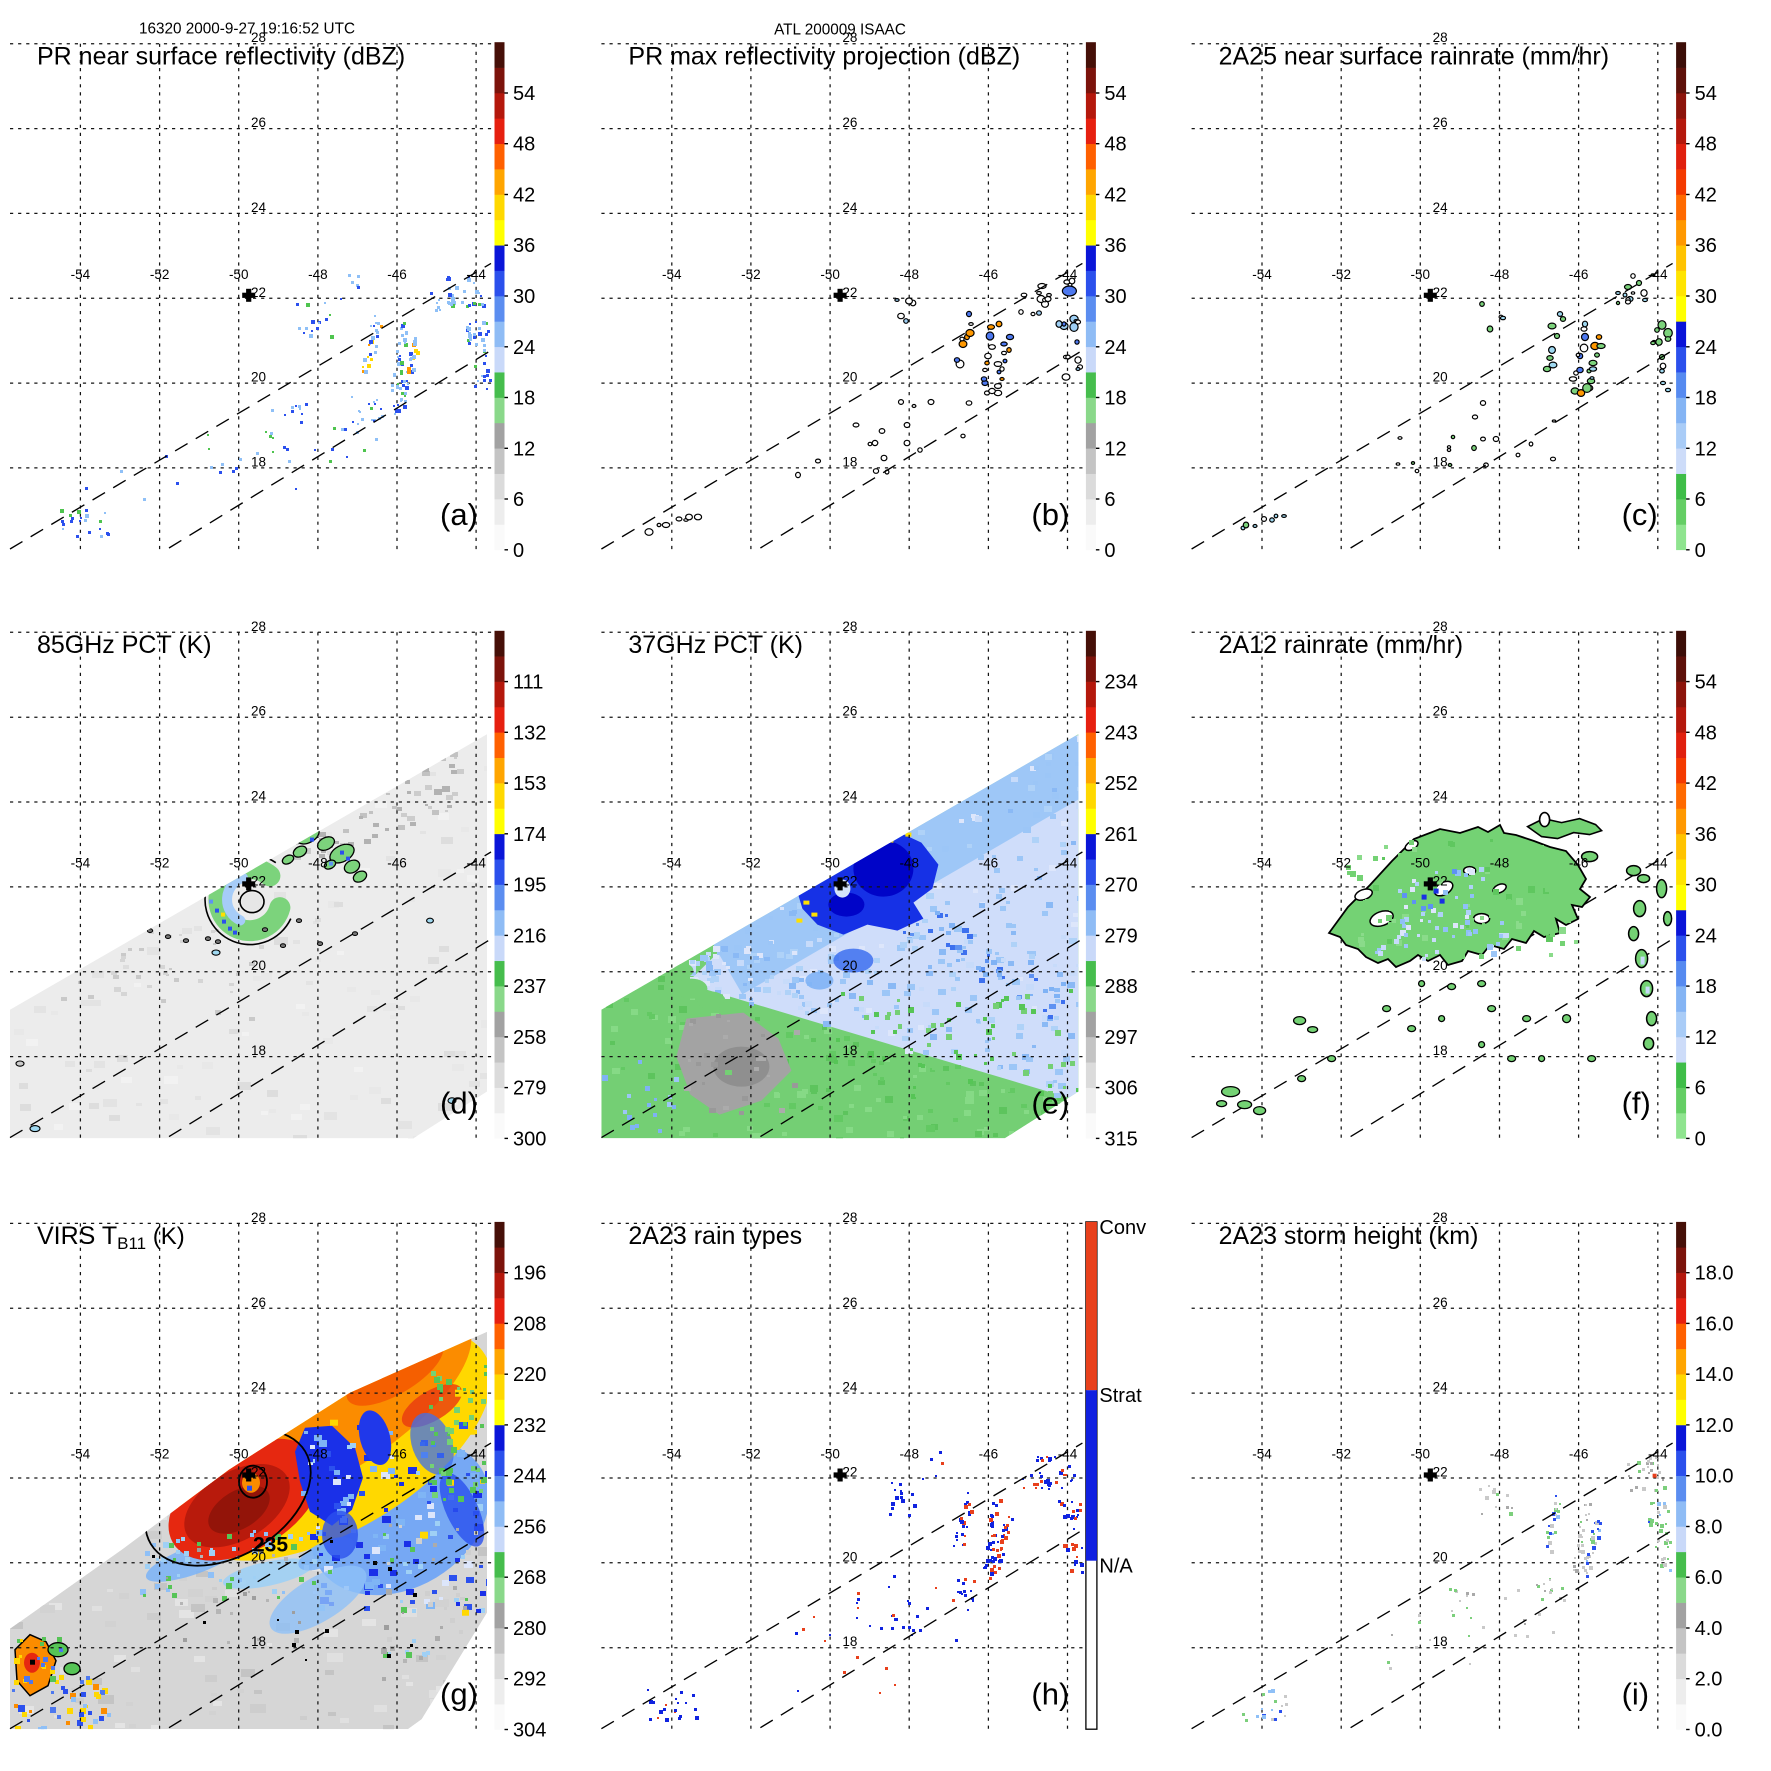 This screenshot has height=1771, width=1771. What do you see at coordinates (529, 1324) in the screenshot?
I see `svg-text: 208` at bounding box center [529, 1324].